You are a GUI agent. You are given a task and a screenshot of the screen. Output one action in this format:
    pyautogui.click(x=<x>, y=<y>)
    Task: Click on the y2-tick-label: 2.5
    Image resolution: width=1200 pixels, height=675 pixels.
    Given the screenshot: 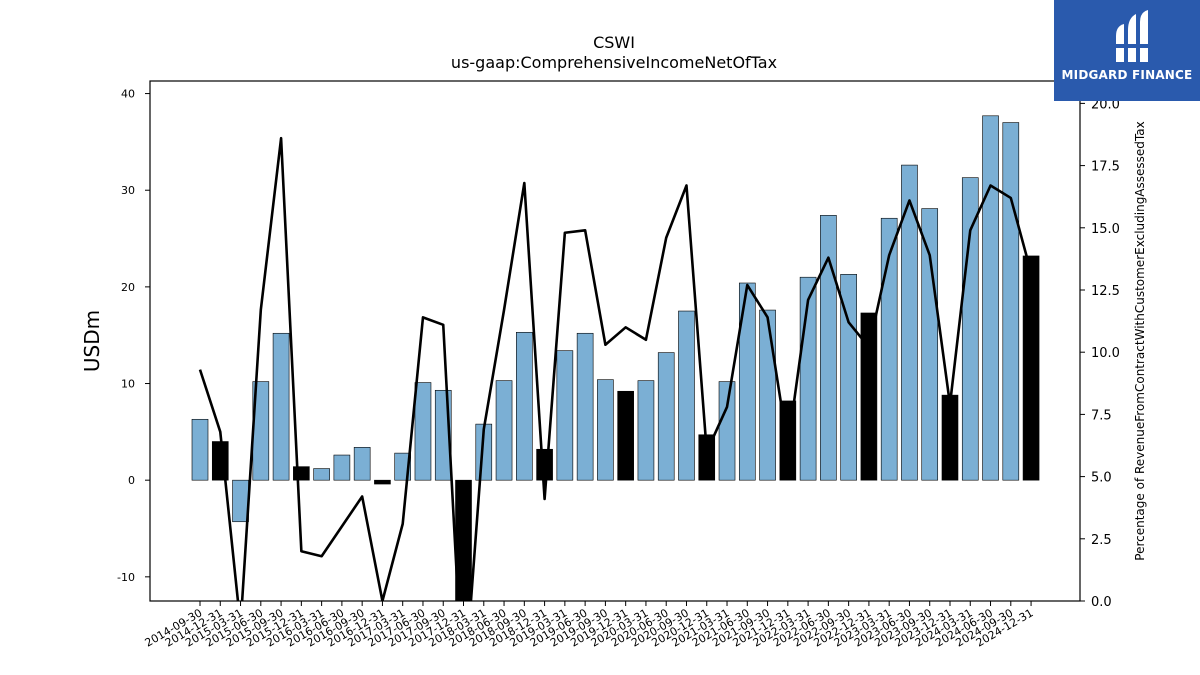 What is the action you would take?
    pyautogui.click(x=1101, y=540)
    